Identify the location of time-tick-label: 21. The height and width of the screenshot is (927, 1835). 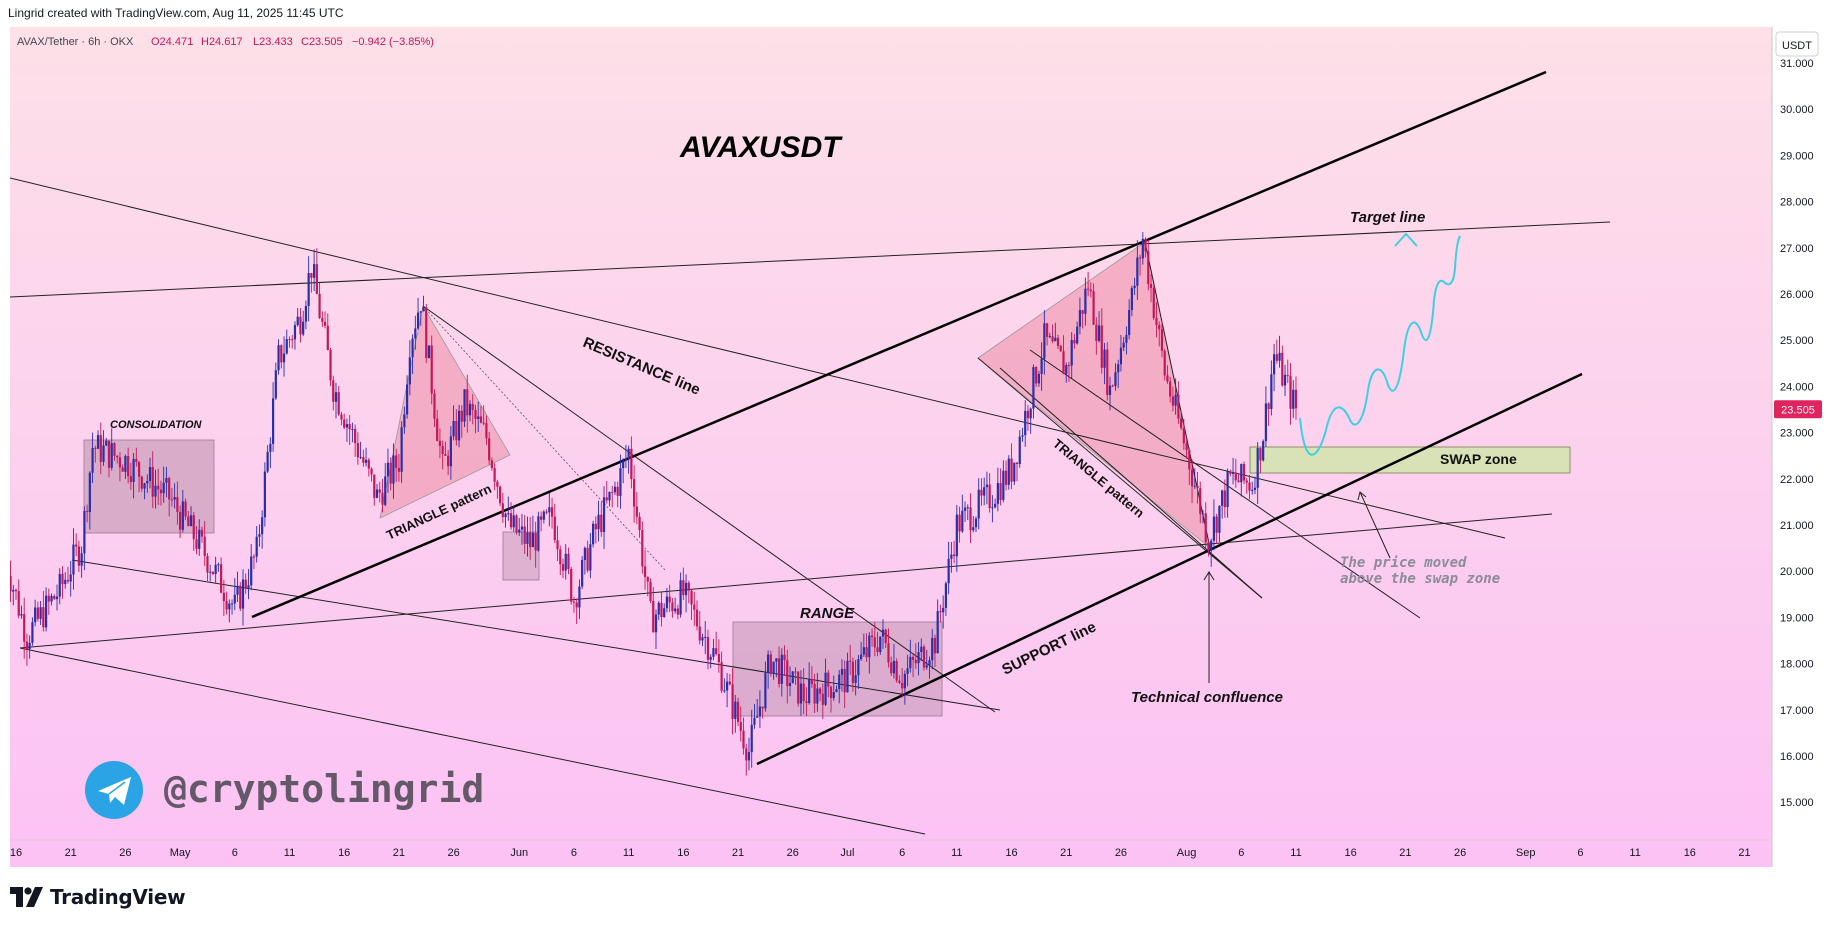
(1405, 853).